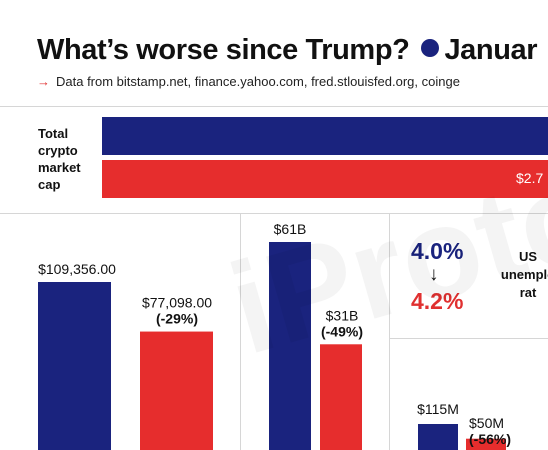 The width and height of the screenshot is (548, 450). What do you see at coordinates (43, 81) in the screenshot?
I see `arrow-right-icon: →` at bounding box center [43, 81].